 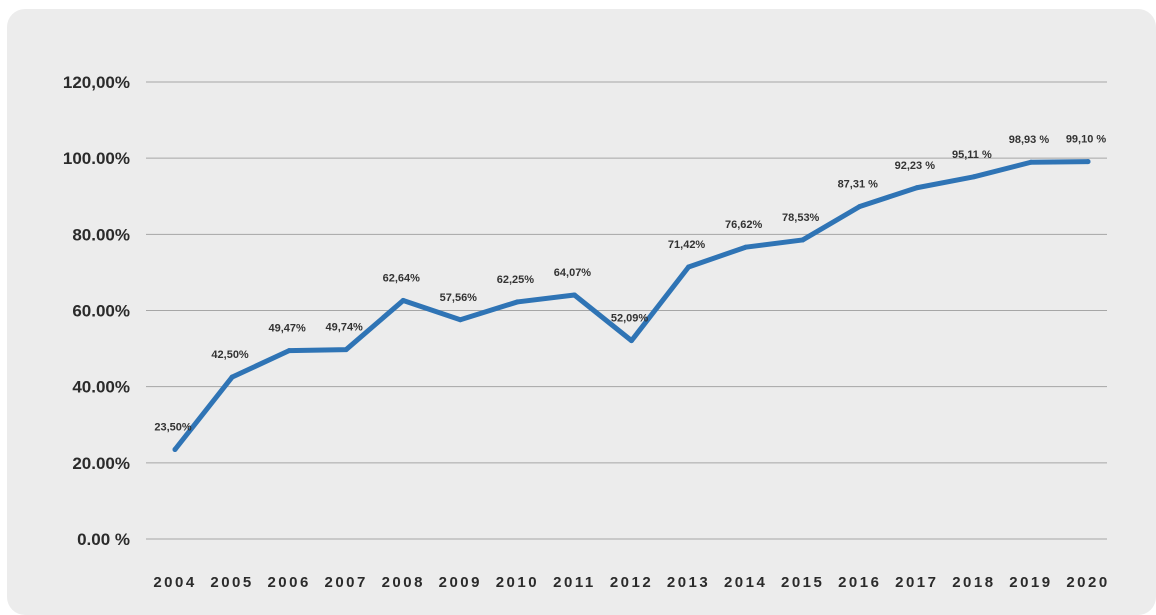 What do you see at coordinates (1029, 140) in the screenshot?
I see `data-label: 98,93 %` at bounding box center [1029, 140].